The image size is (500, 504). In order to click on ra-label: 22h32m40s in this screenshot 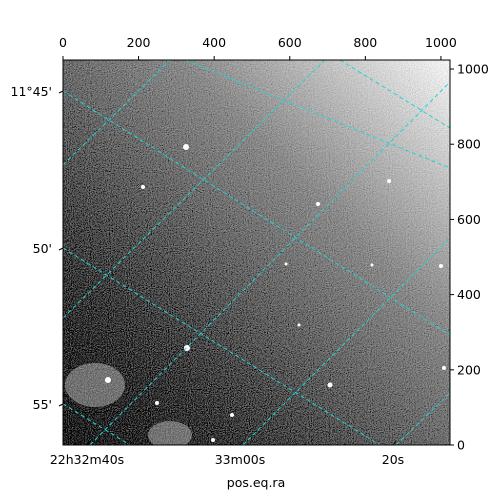, I will do `click(87, 459)`.